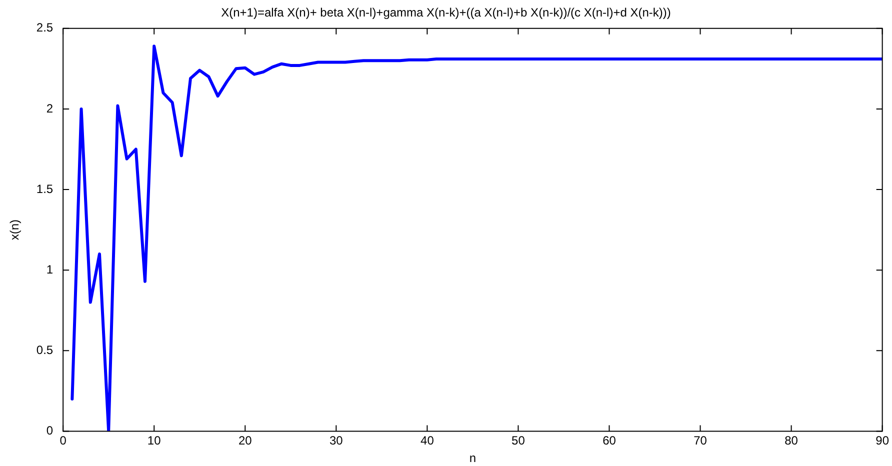 The image size is (892, 466). What do you see at coordinates (701, 441) in the screenshot?
I see `x-tick-label: 70` at bounding box center [701, 441].